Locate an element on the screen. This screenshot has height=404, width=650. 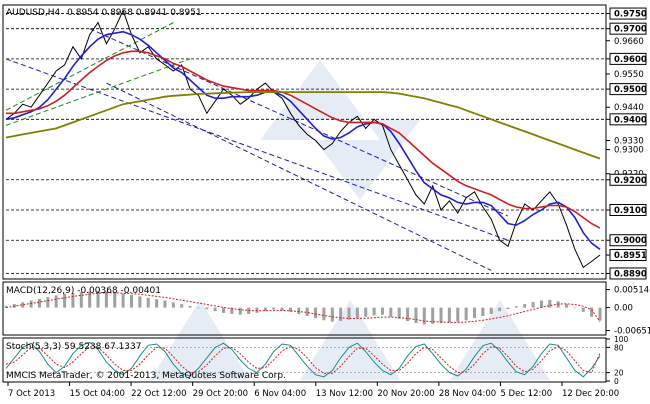
chart-header: AUDUSD,H4 0.8954 0.8958 0.8941 0.8951 is located at coordinates (104, 13).